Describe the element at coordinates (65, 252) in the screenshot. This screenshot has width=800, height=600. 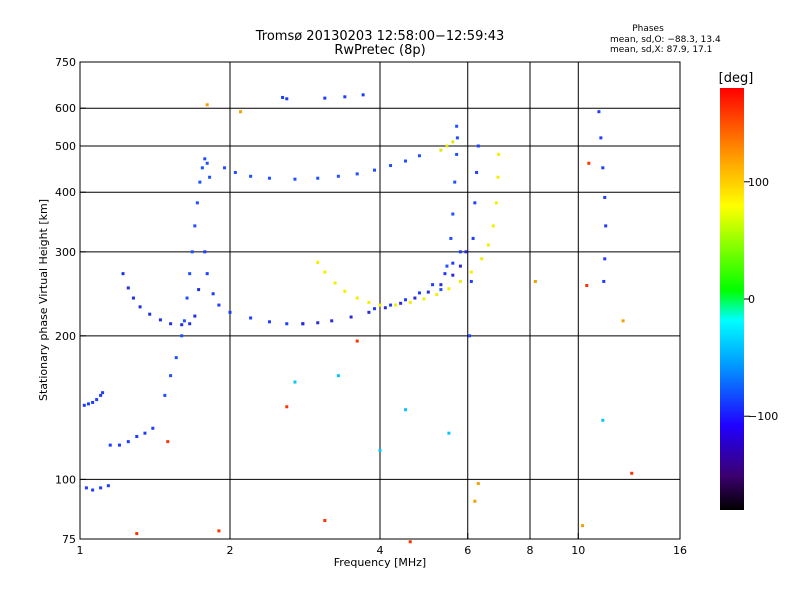
I see `y-tick-label: 300` at that location.